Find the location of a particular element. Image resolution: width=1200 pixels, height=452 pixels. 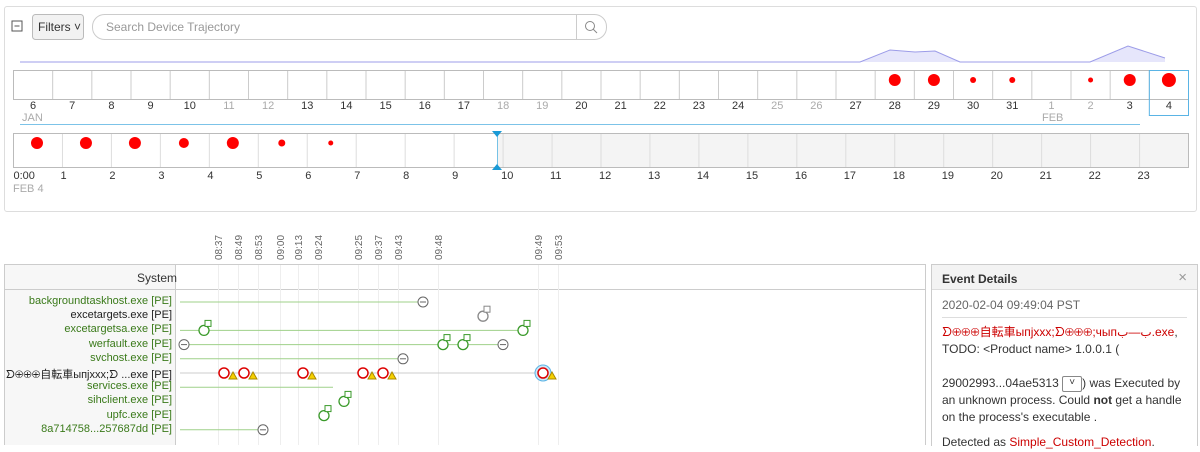

search-placeholder: Search Device Trajectory is located at coordinates (173, 27).